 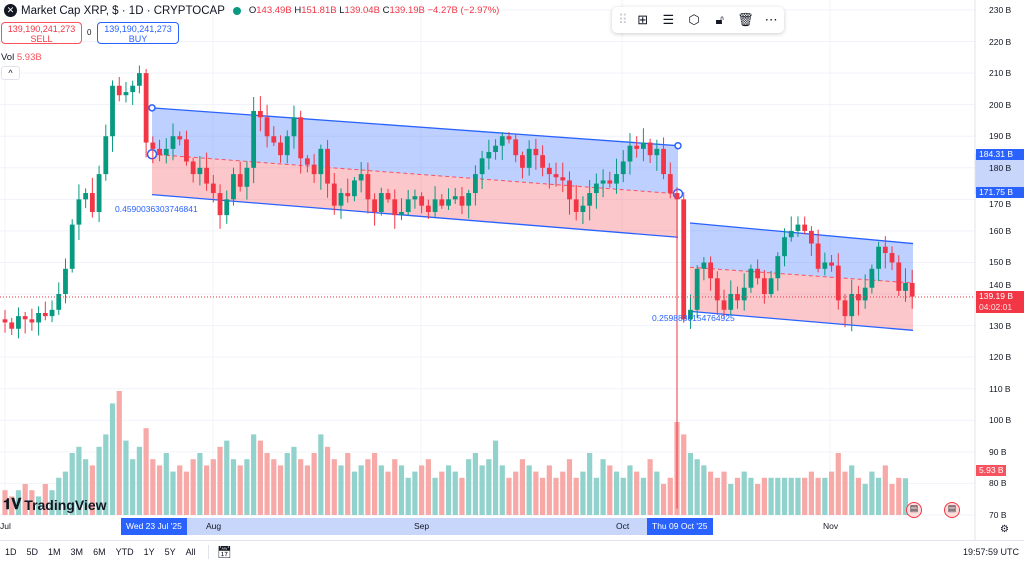 What do you see at coordinates (1000, 154) in the screenshot?
I see `channel-high-price-tag: 184.31 B` at bounding box center [1000, 154].